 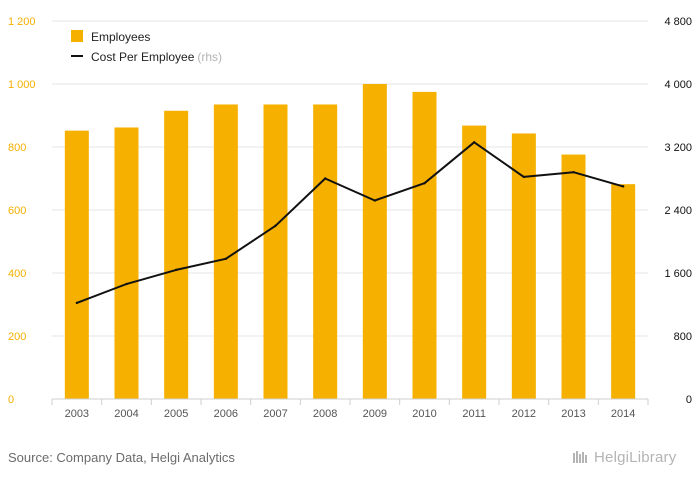 What do you see at coordinates (678, 85) in the screenshot?
I see `y-right-tick-label: 4 000` at bounding box center [678, 85].